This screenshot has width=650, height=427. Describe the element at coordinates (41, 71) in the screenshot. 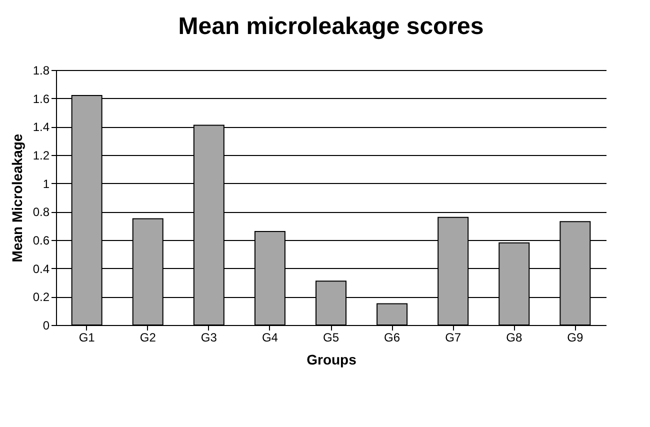

I see `y-tick-label: 1.8` at that location.